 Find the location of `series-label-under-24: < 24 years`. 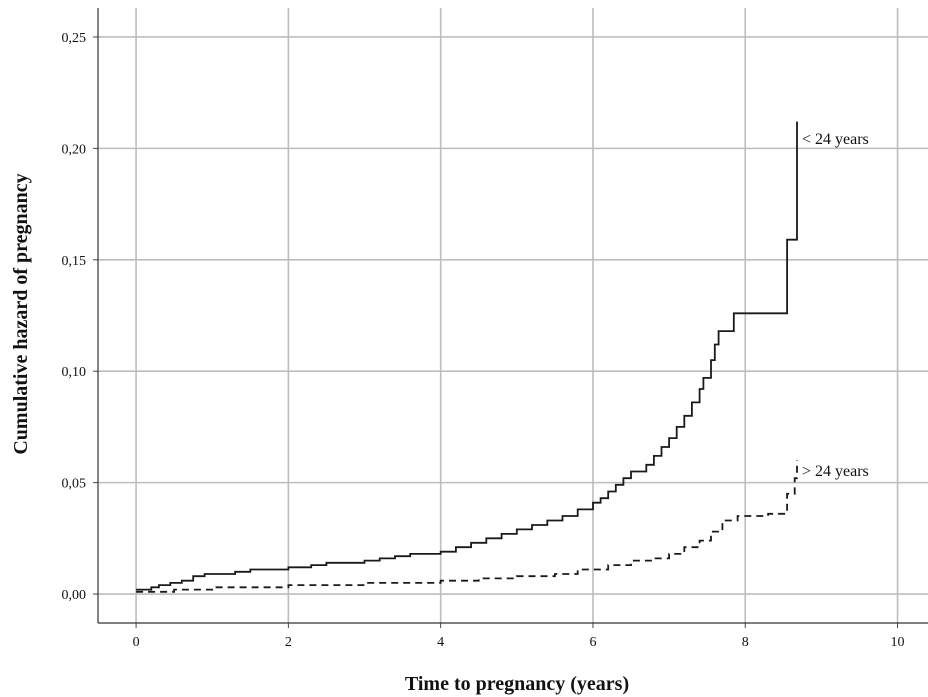

series-label-under-24: < 24 years is located at coordinates (835, 139).